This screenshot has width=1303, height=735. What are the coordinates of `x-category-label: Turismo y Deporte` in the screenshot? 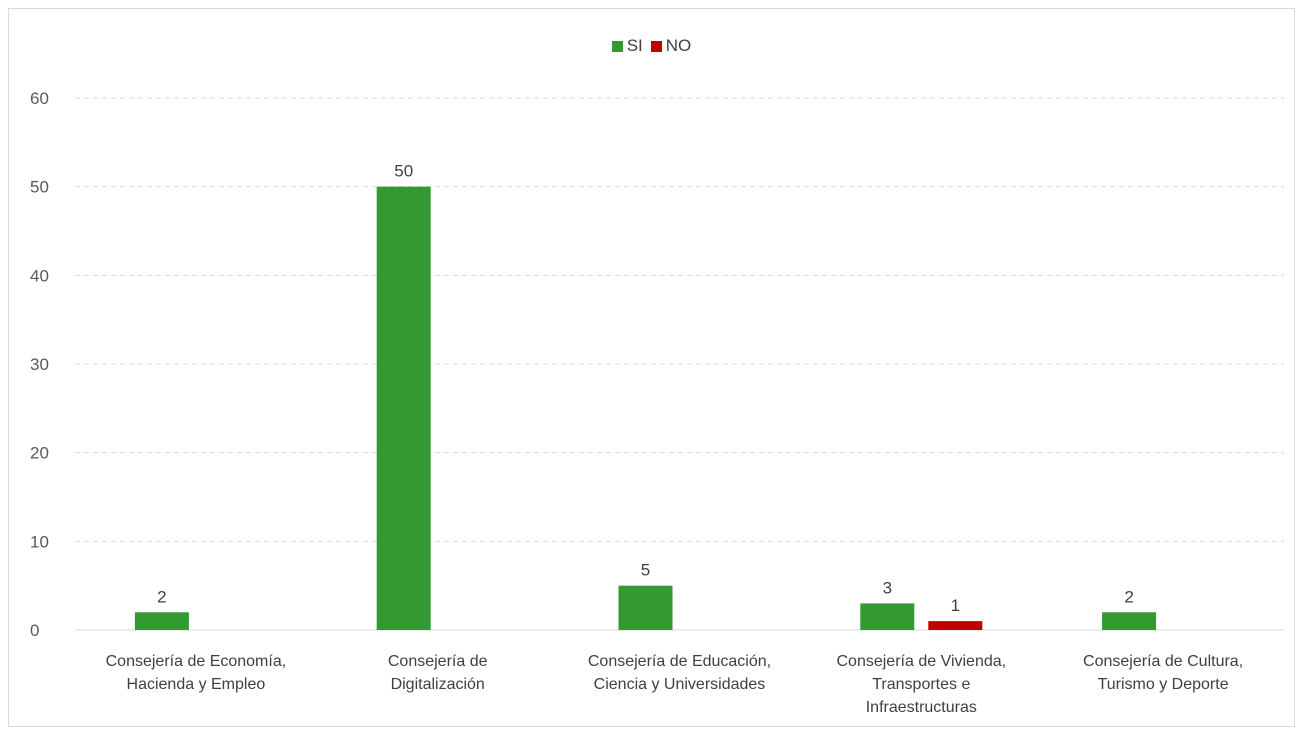 It's located at (1163, 684).